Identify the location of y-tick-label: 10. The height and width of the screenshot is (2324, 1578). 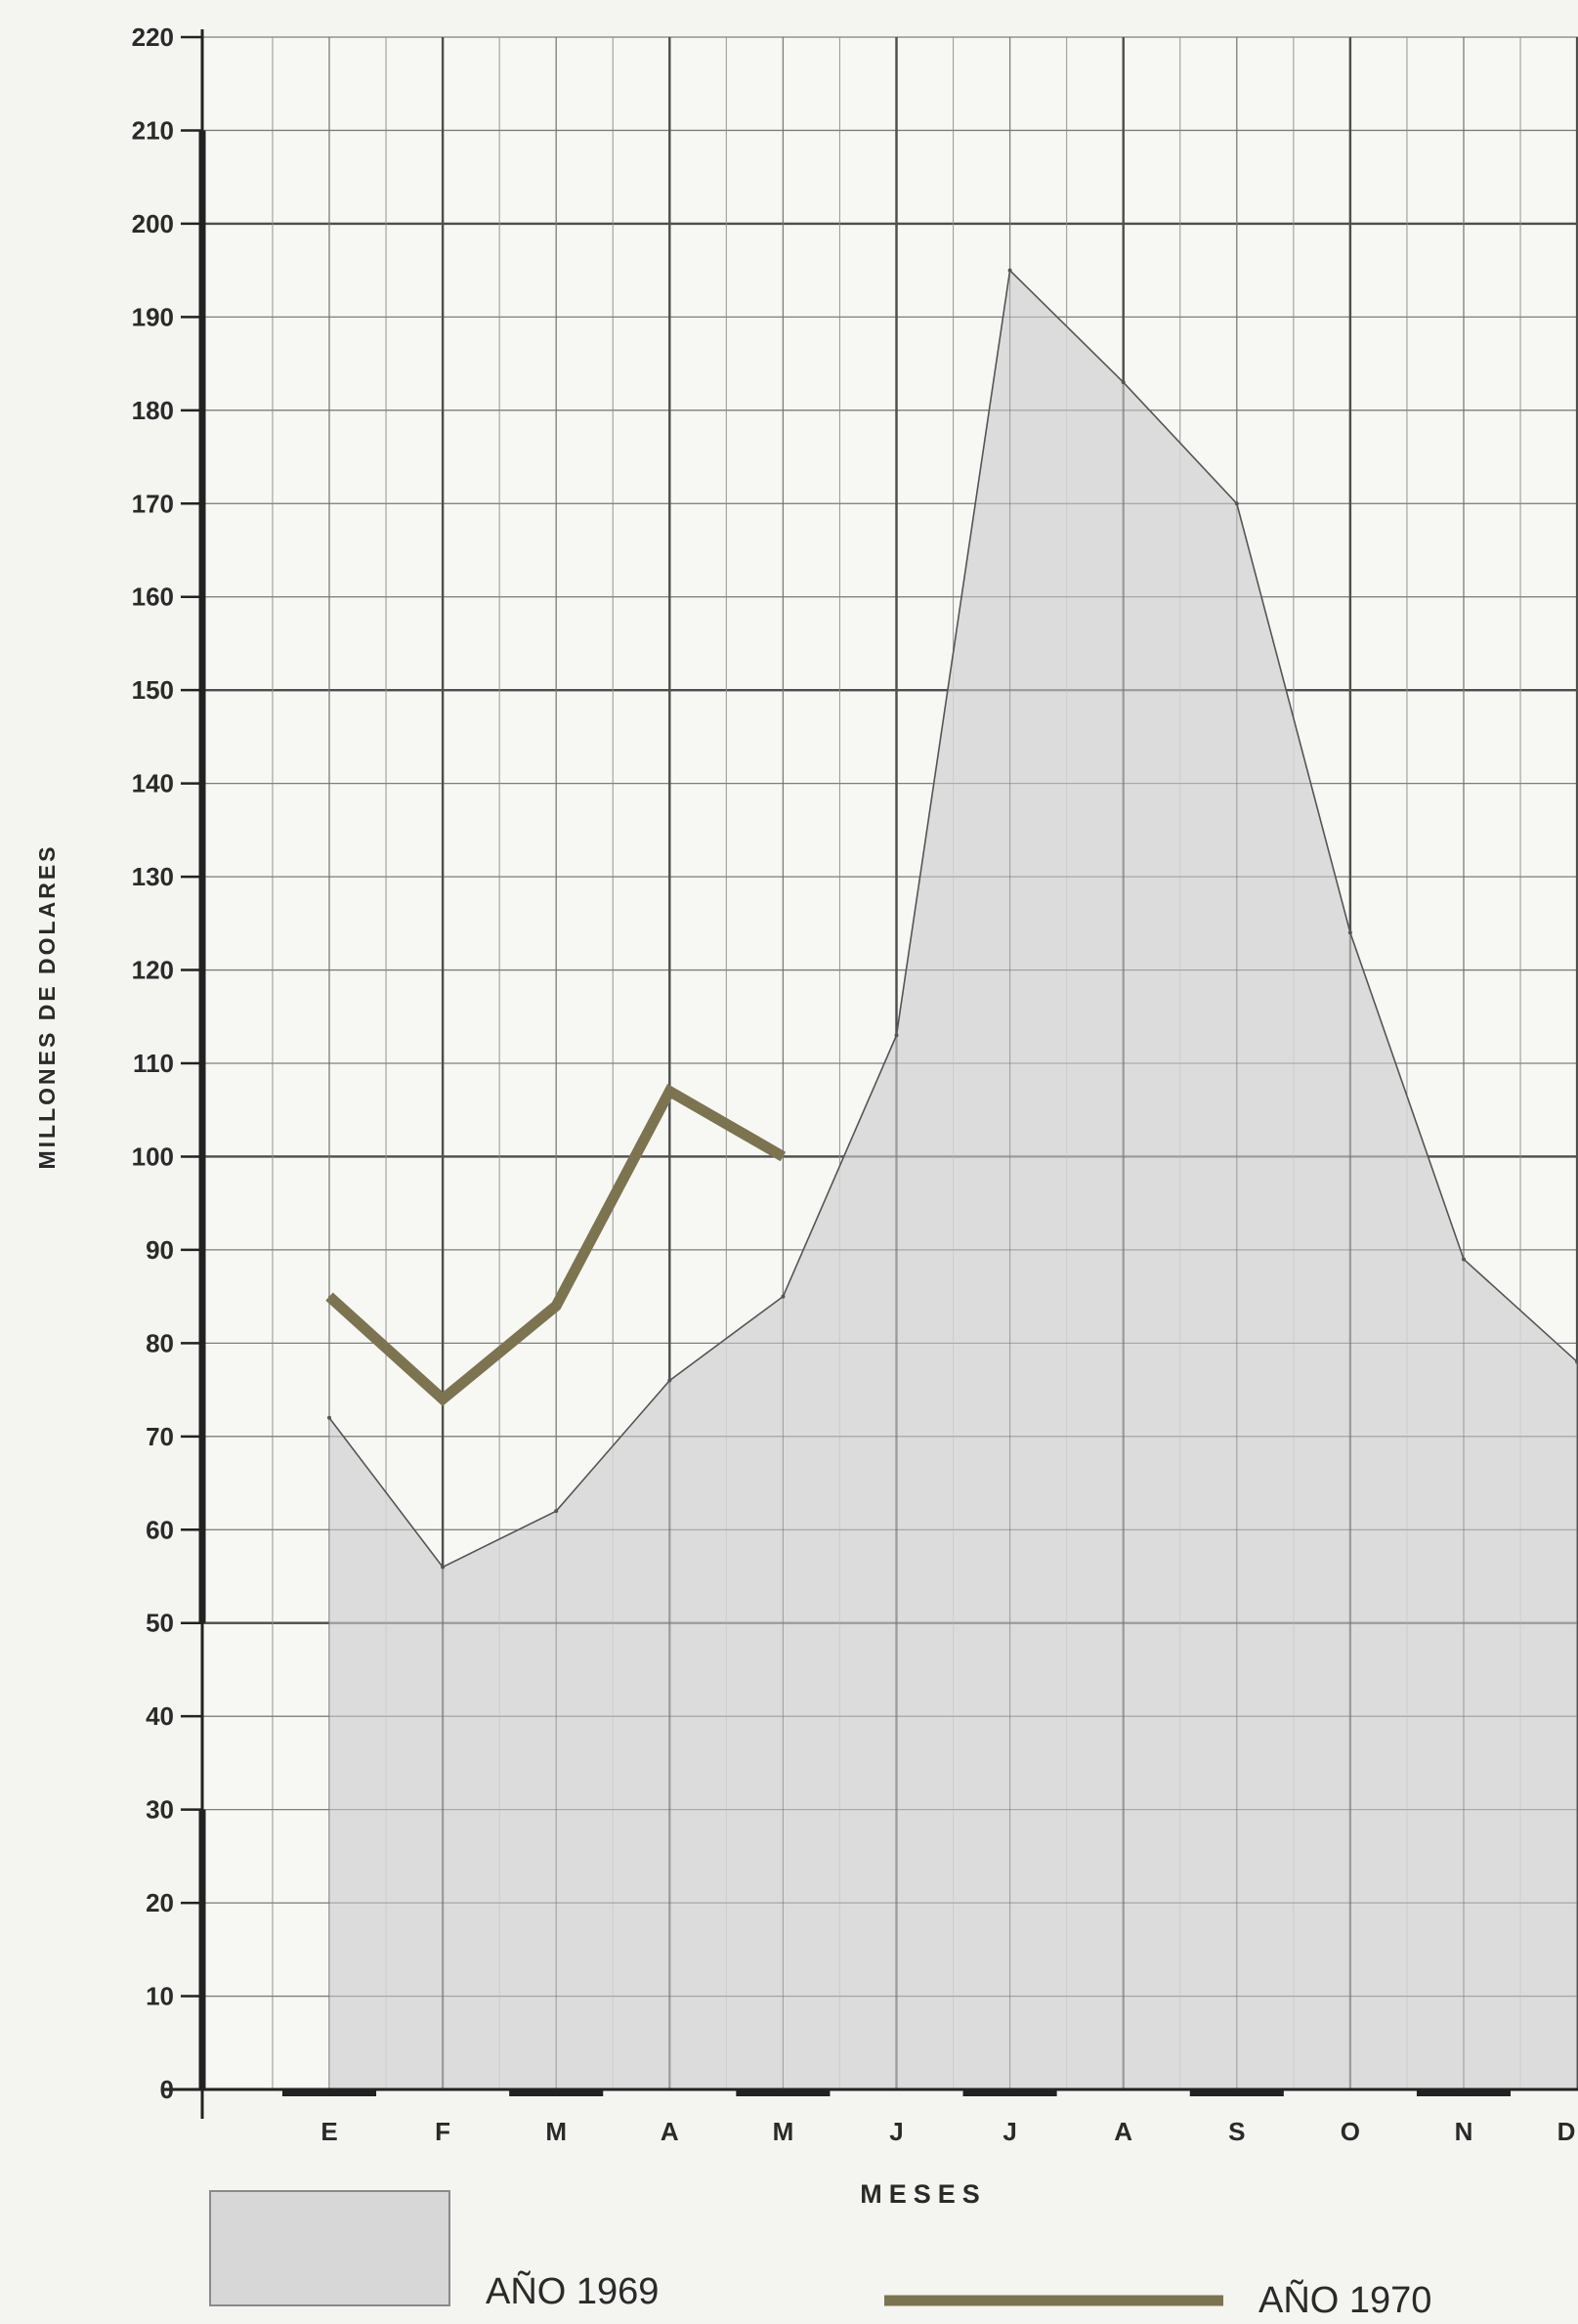
(160, 1996).